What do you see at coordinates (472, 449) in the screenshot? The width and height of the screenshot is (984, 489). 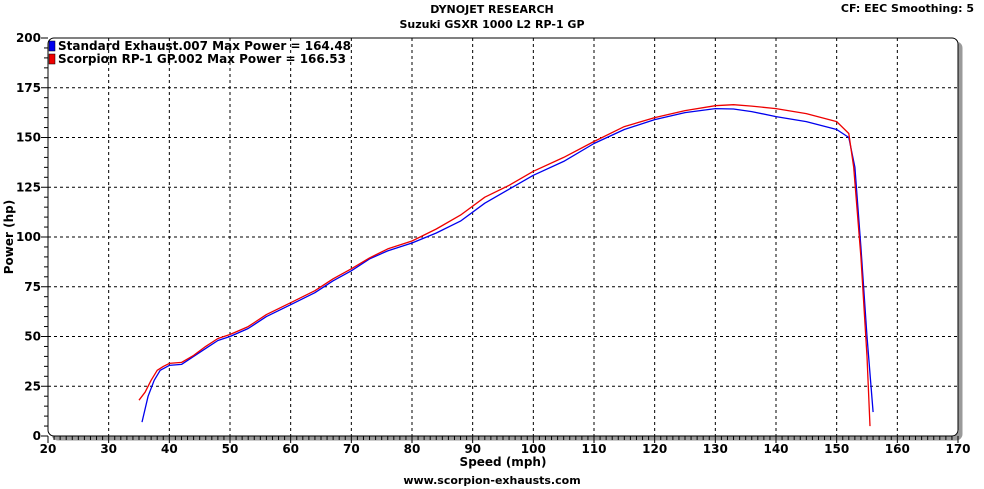 I see `x-tick-label: 90` at bounding box center [472, 449].